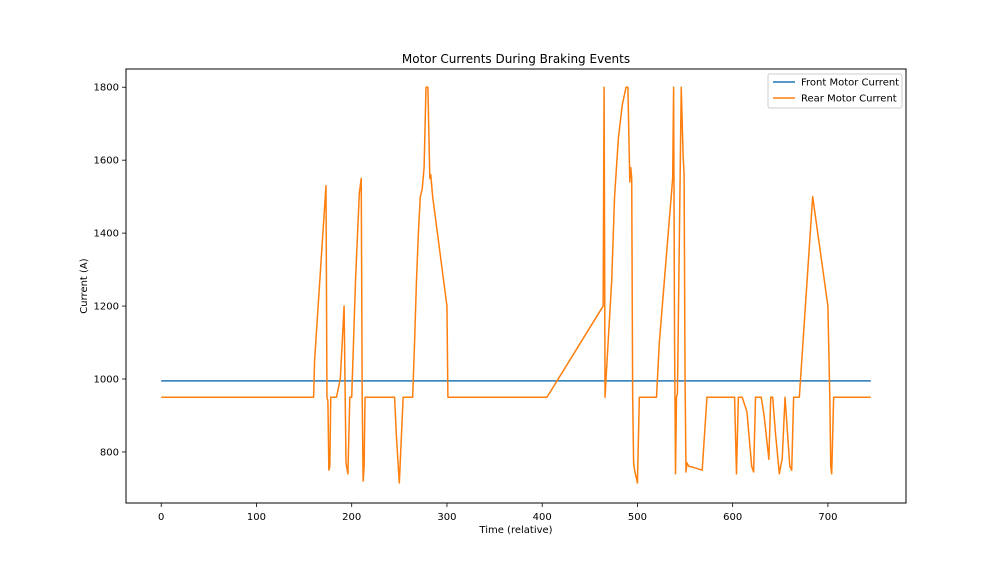 The image size is (1008, 576). I want to click on y-axis-label: Current (A), so click(84, 285).